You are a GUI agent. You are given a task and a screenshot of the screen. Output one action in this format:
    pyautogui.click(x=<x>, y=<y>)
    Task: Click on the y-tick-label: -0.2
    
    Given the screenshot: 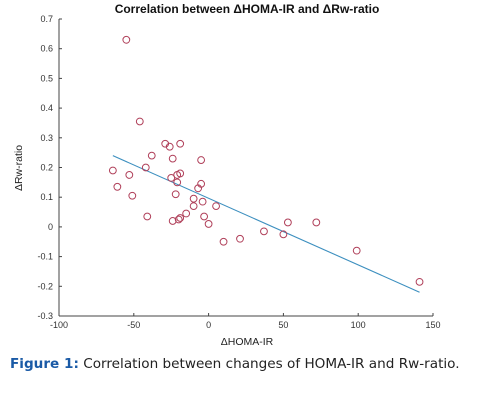 What is the action you would take?
    pyautogui.click(x=45, y=286)
    